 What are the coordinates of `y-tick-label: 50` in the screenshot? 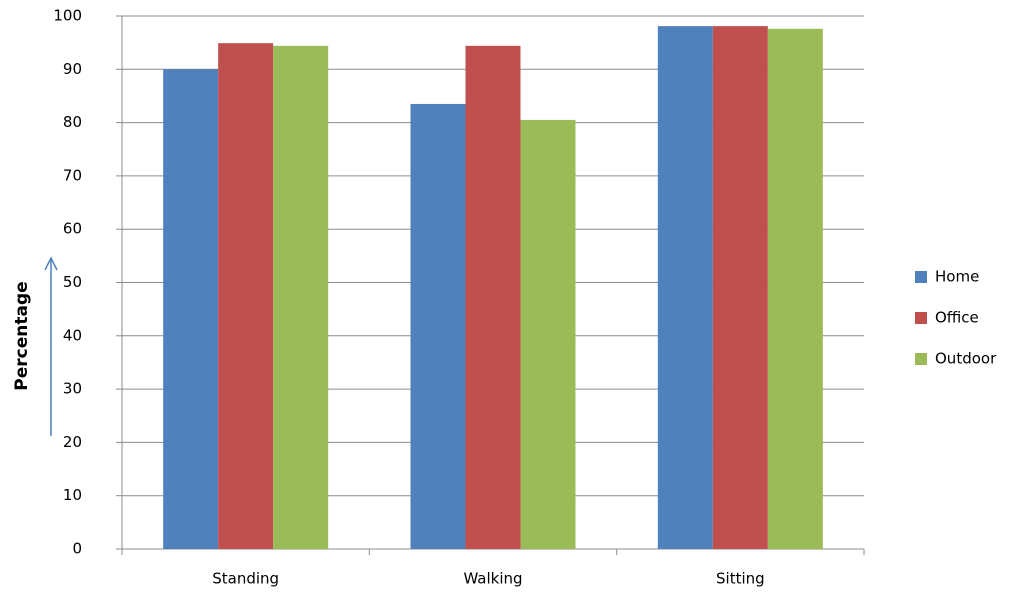 It's located at (72, 282).